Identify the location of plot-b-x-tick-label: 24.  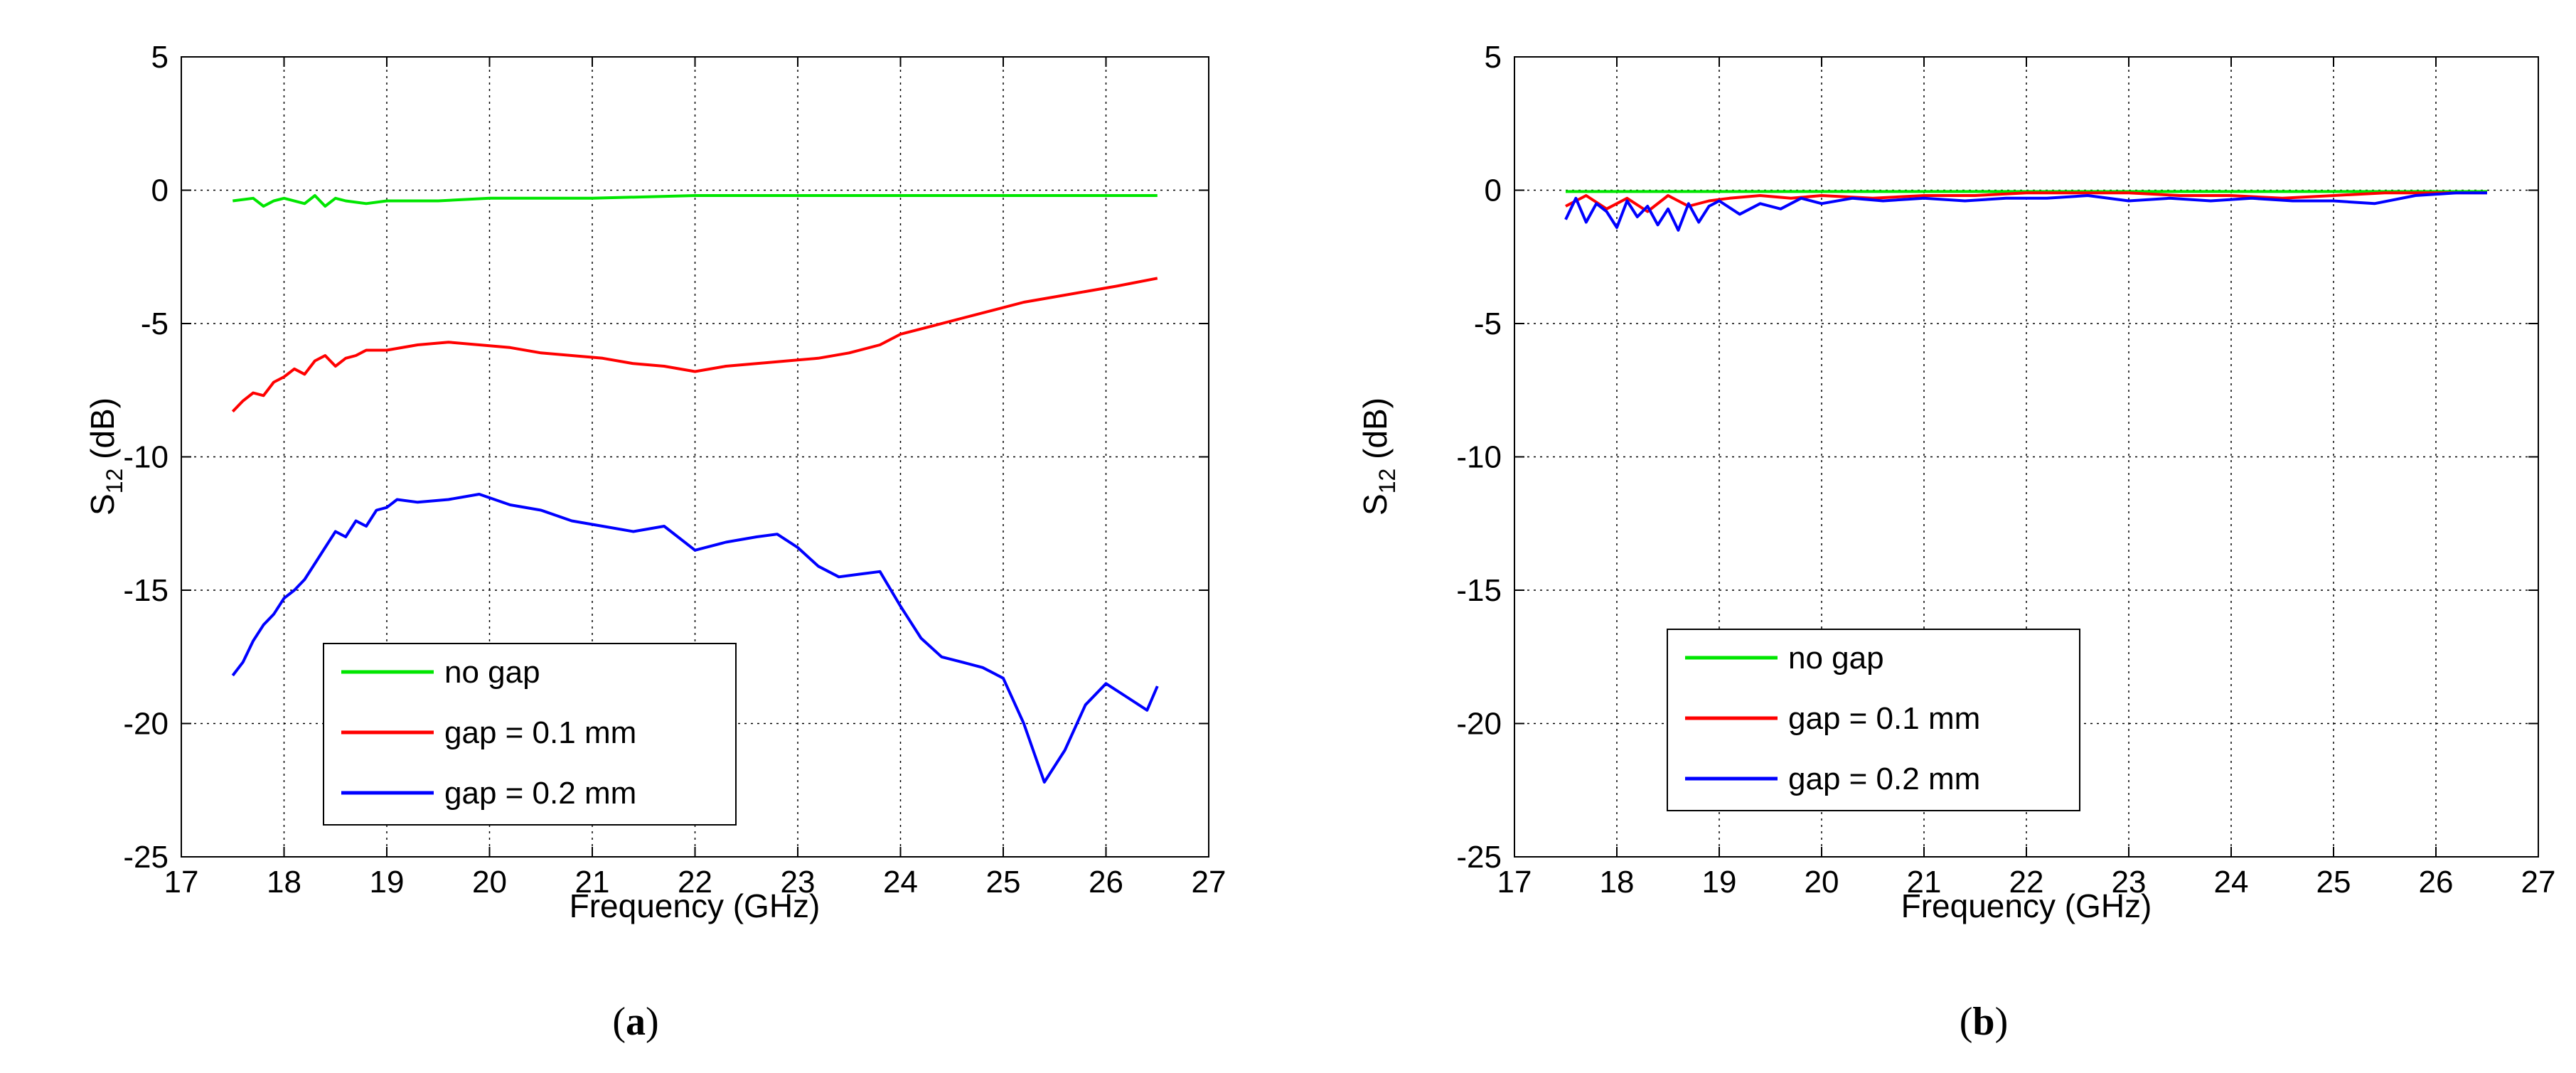
(2231, 882).